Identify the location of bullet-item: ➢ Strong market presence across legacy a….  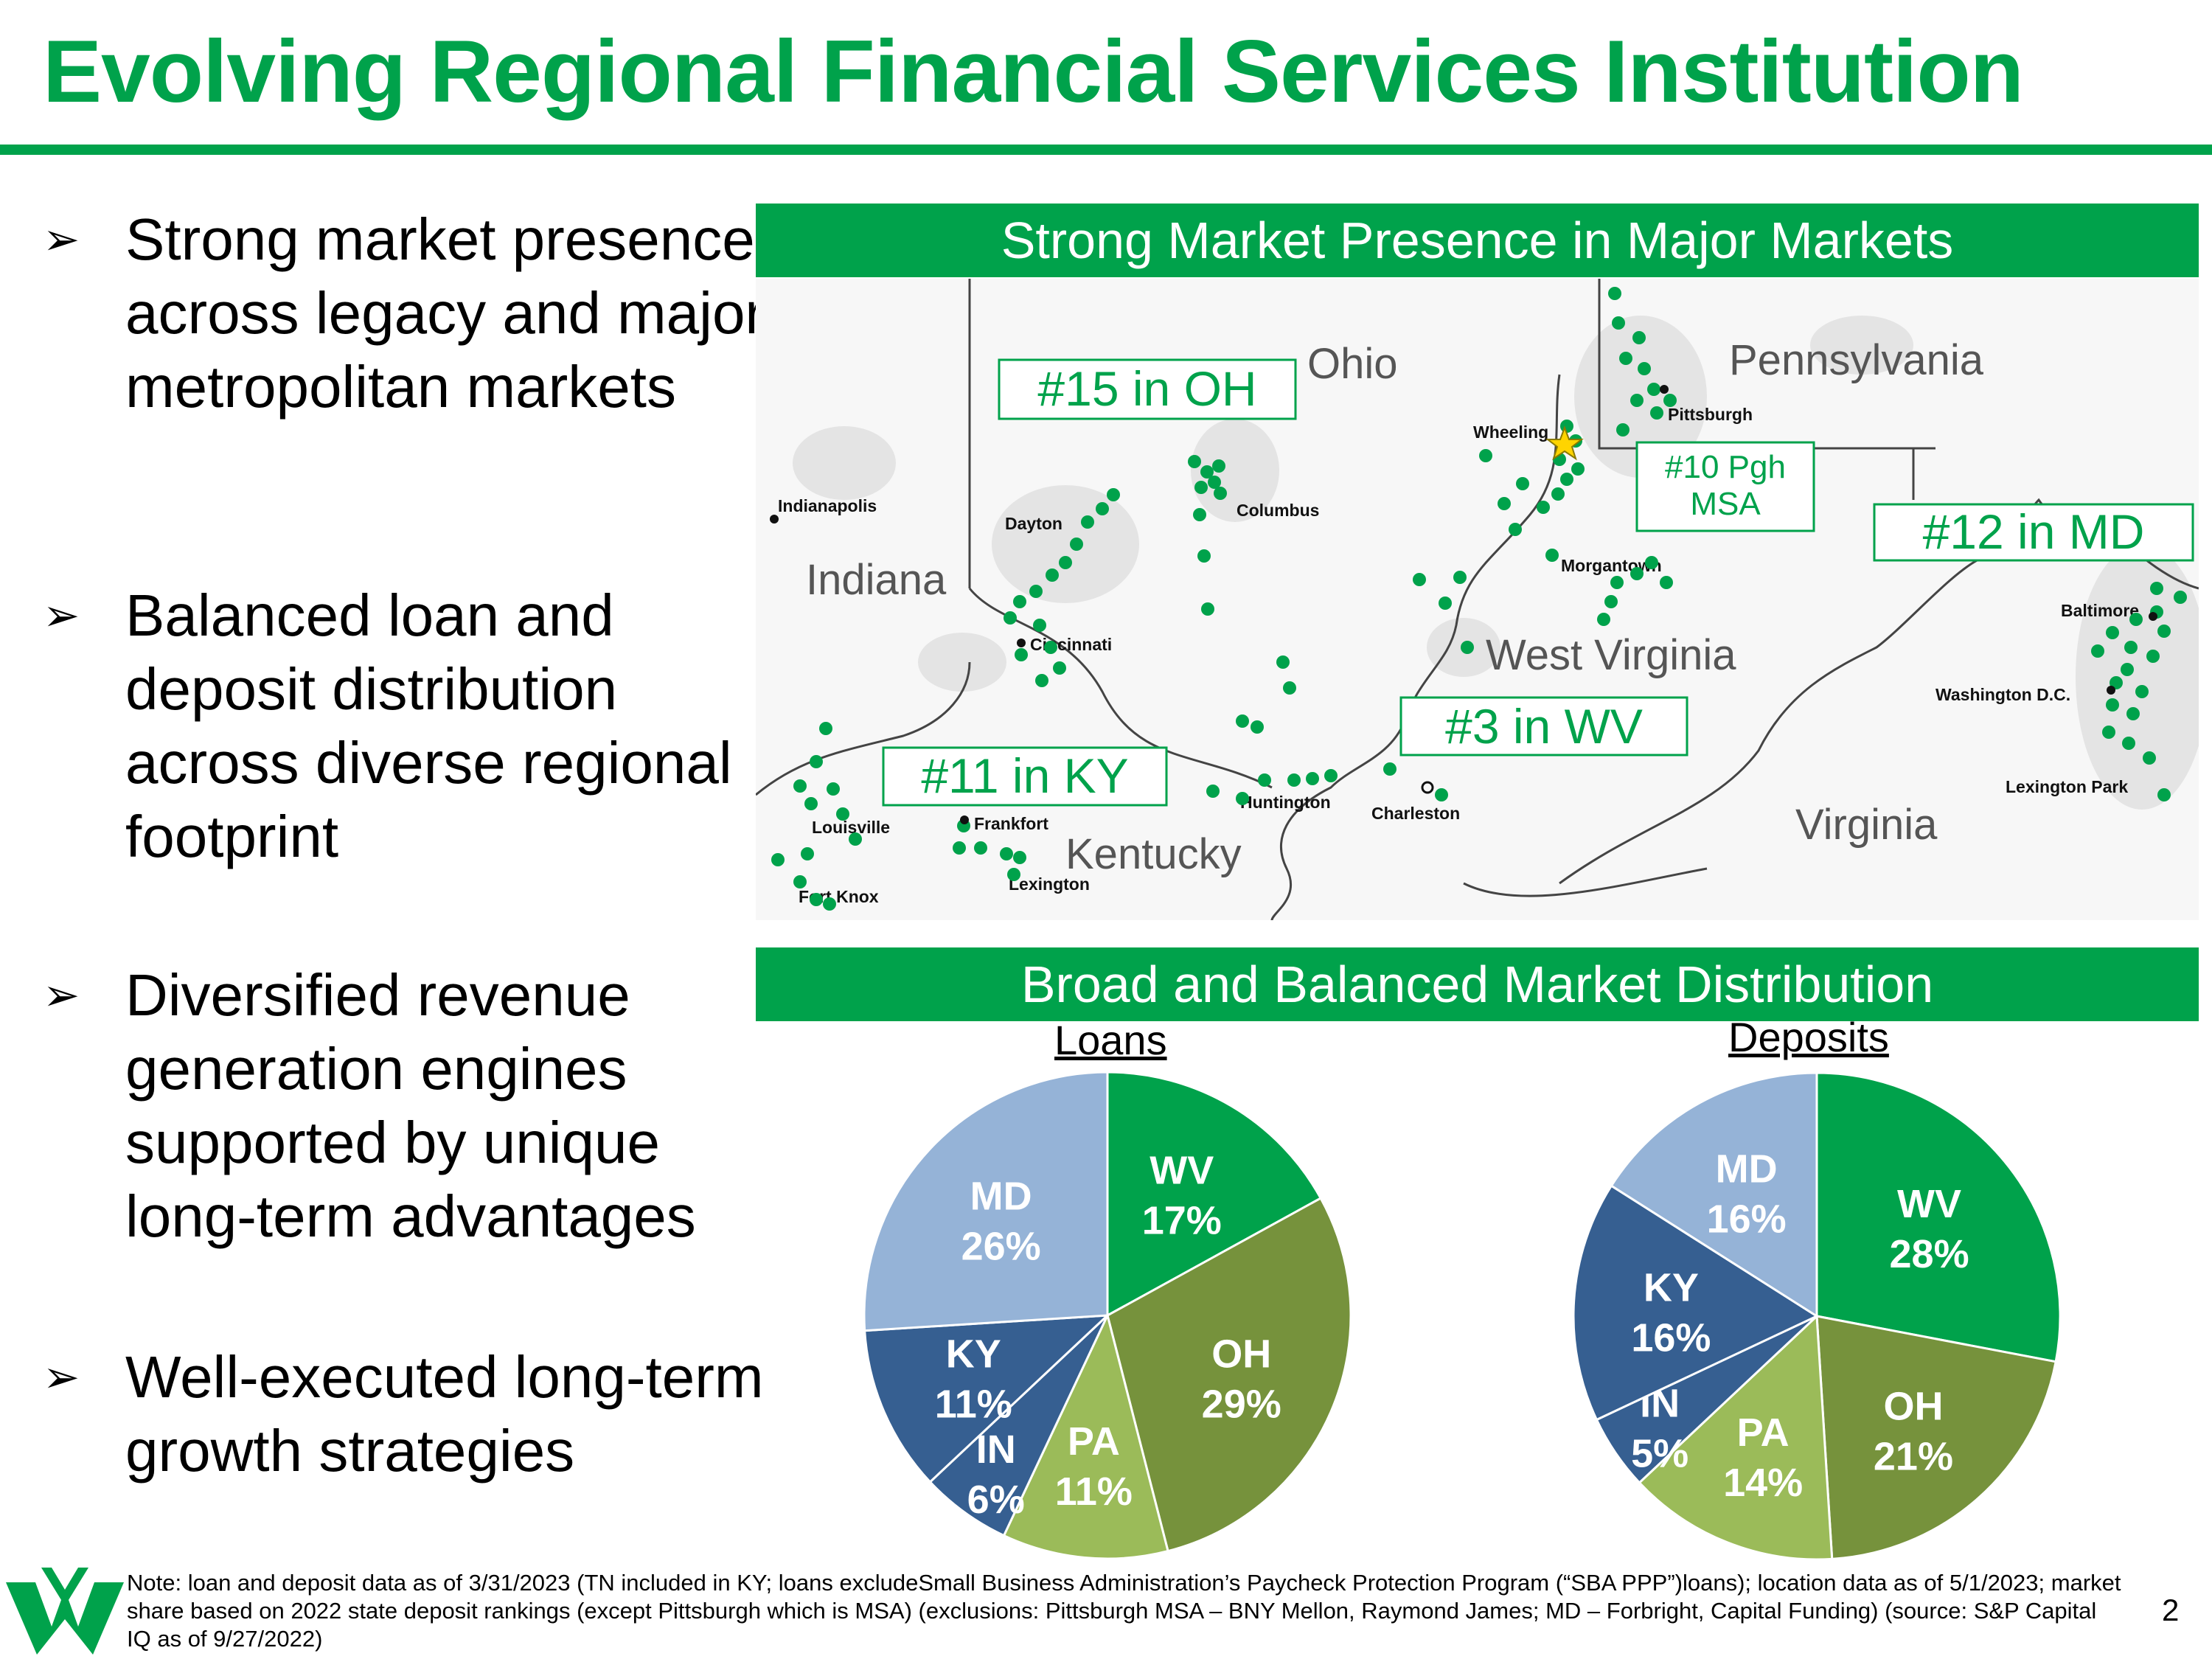
(404, 350).